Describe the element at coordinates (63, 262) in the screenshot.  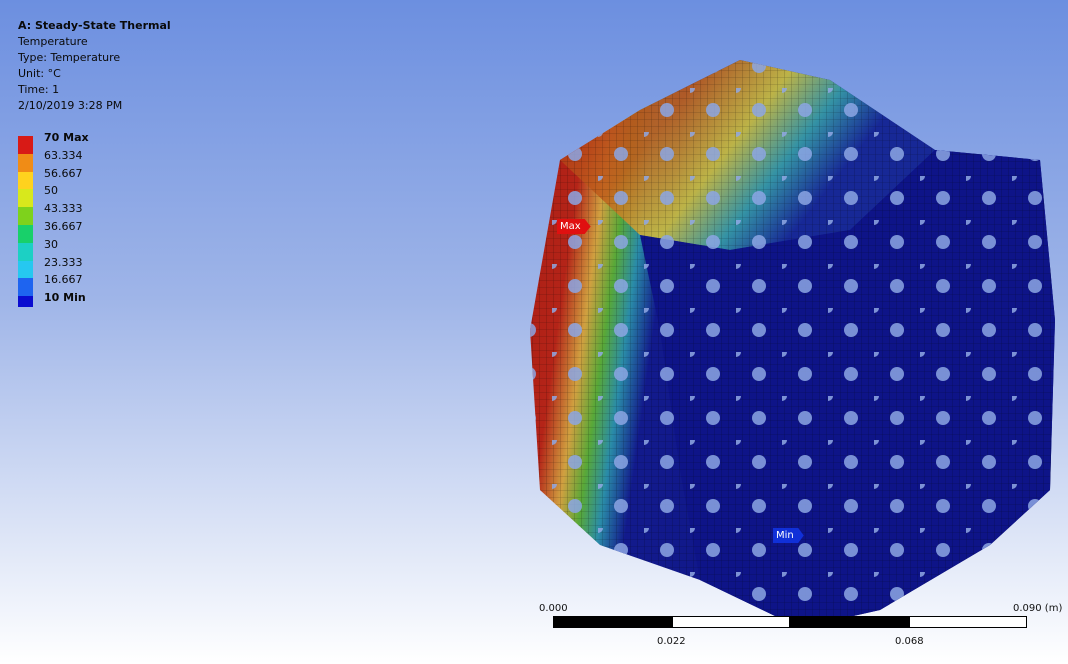
I see `legend-label: 23.333` at that location.